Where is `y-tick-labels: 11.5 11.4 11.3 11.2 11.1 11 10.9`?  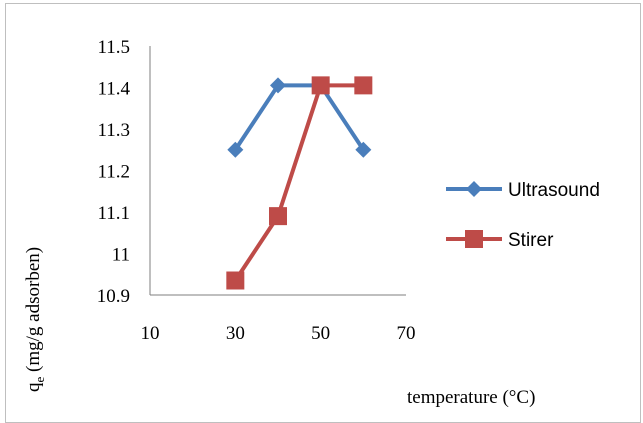 y-tick-labels: 11.5 11.4 11.3 11.2 11.1 11 10.9 is located at coordinates (114, 172).